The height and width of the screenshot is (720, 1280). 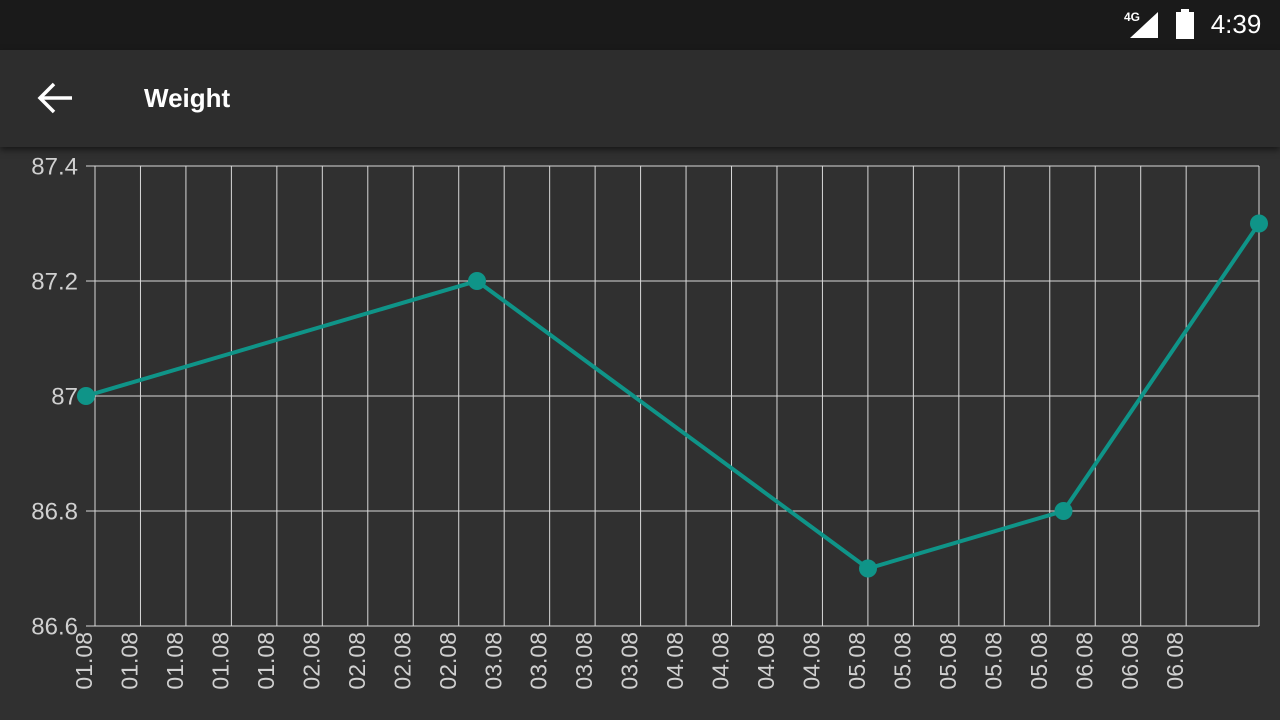 What do you see at coordinates (64, 396) in the screenshot?
I see `y-tick-label: 87` at bounding box center [64, 396].